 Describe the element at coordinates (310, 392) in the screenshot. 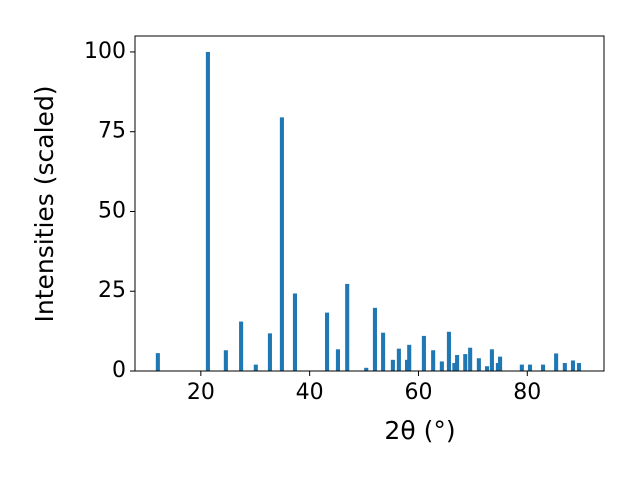

I see `x-tick-label: 40` at that location.